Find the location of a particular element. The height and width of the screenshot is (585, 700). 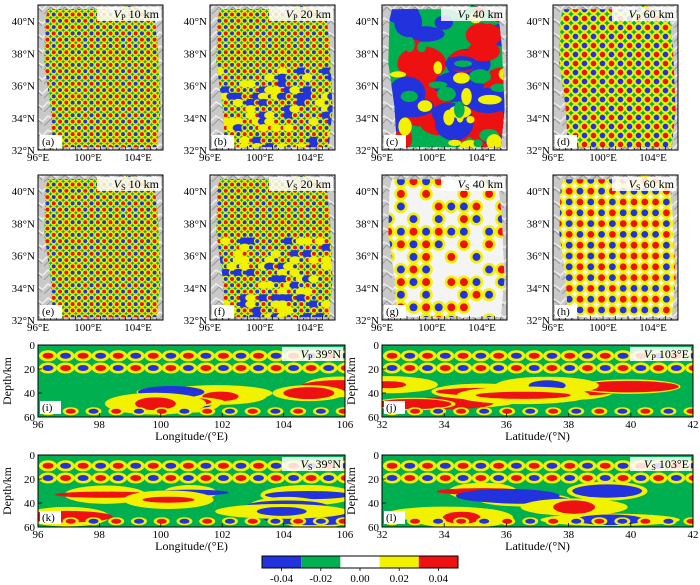

panel-title: VP 103°E is located at coordinates (666, 354).